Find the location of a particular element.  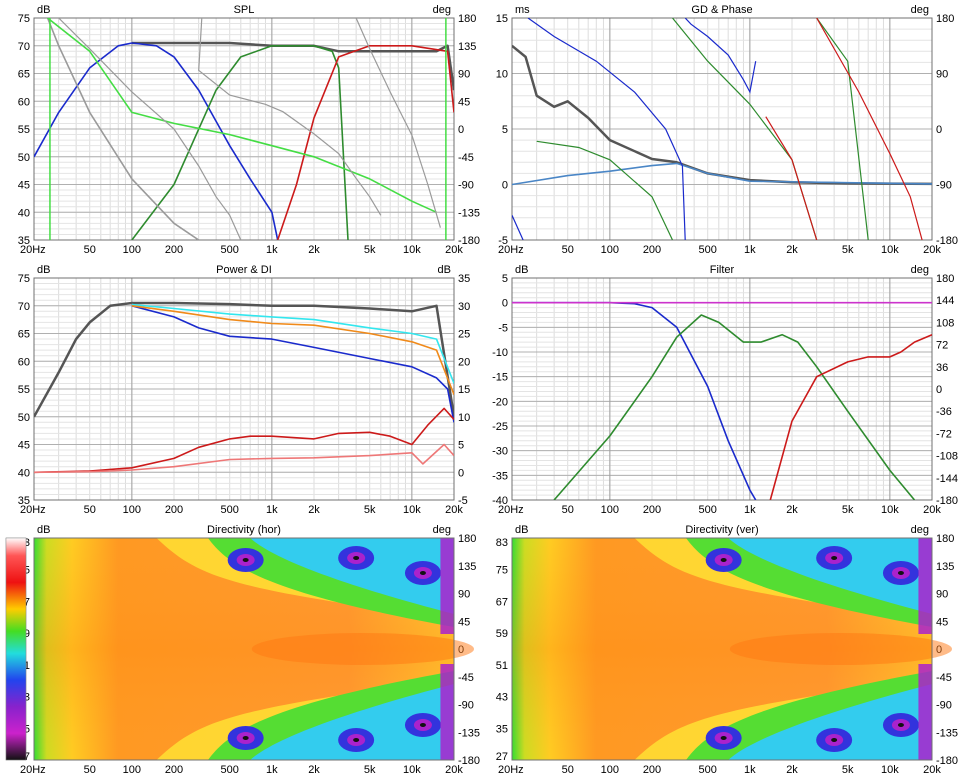

plot-area is located at coordinates (722, 389).